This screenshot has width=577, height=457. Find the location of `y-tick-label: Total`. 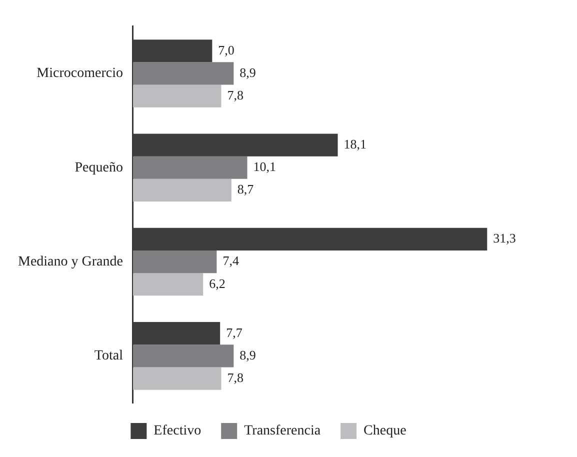

y-tick-label: Total is located at coordinates (109, 356).